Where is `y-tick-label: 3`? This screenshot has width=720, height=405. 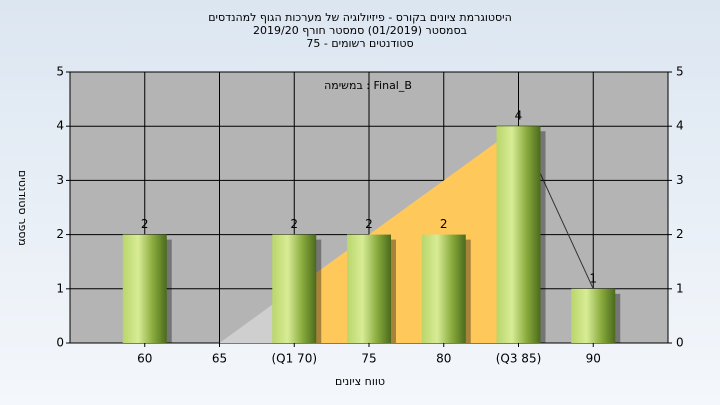
y-tick-label: 3 is located at coordinates (60, 180).